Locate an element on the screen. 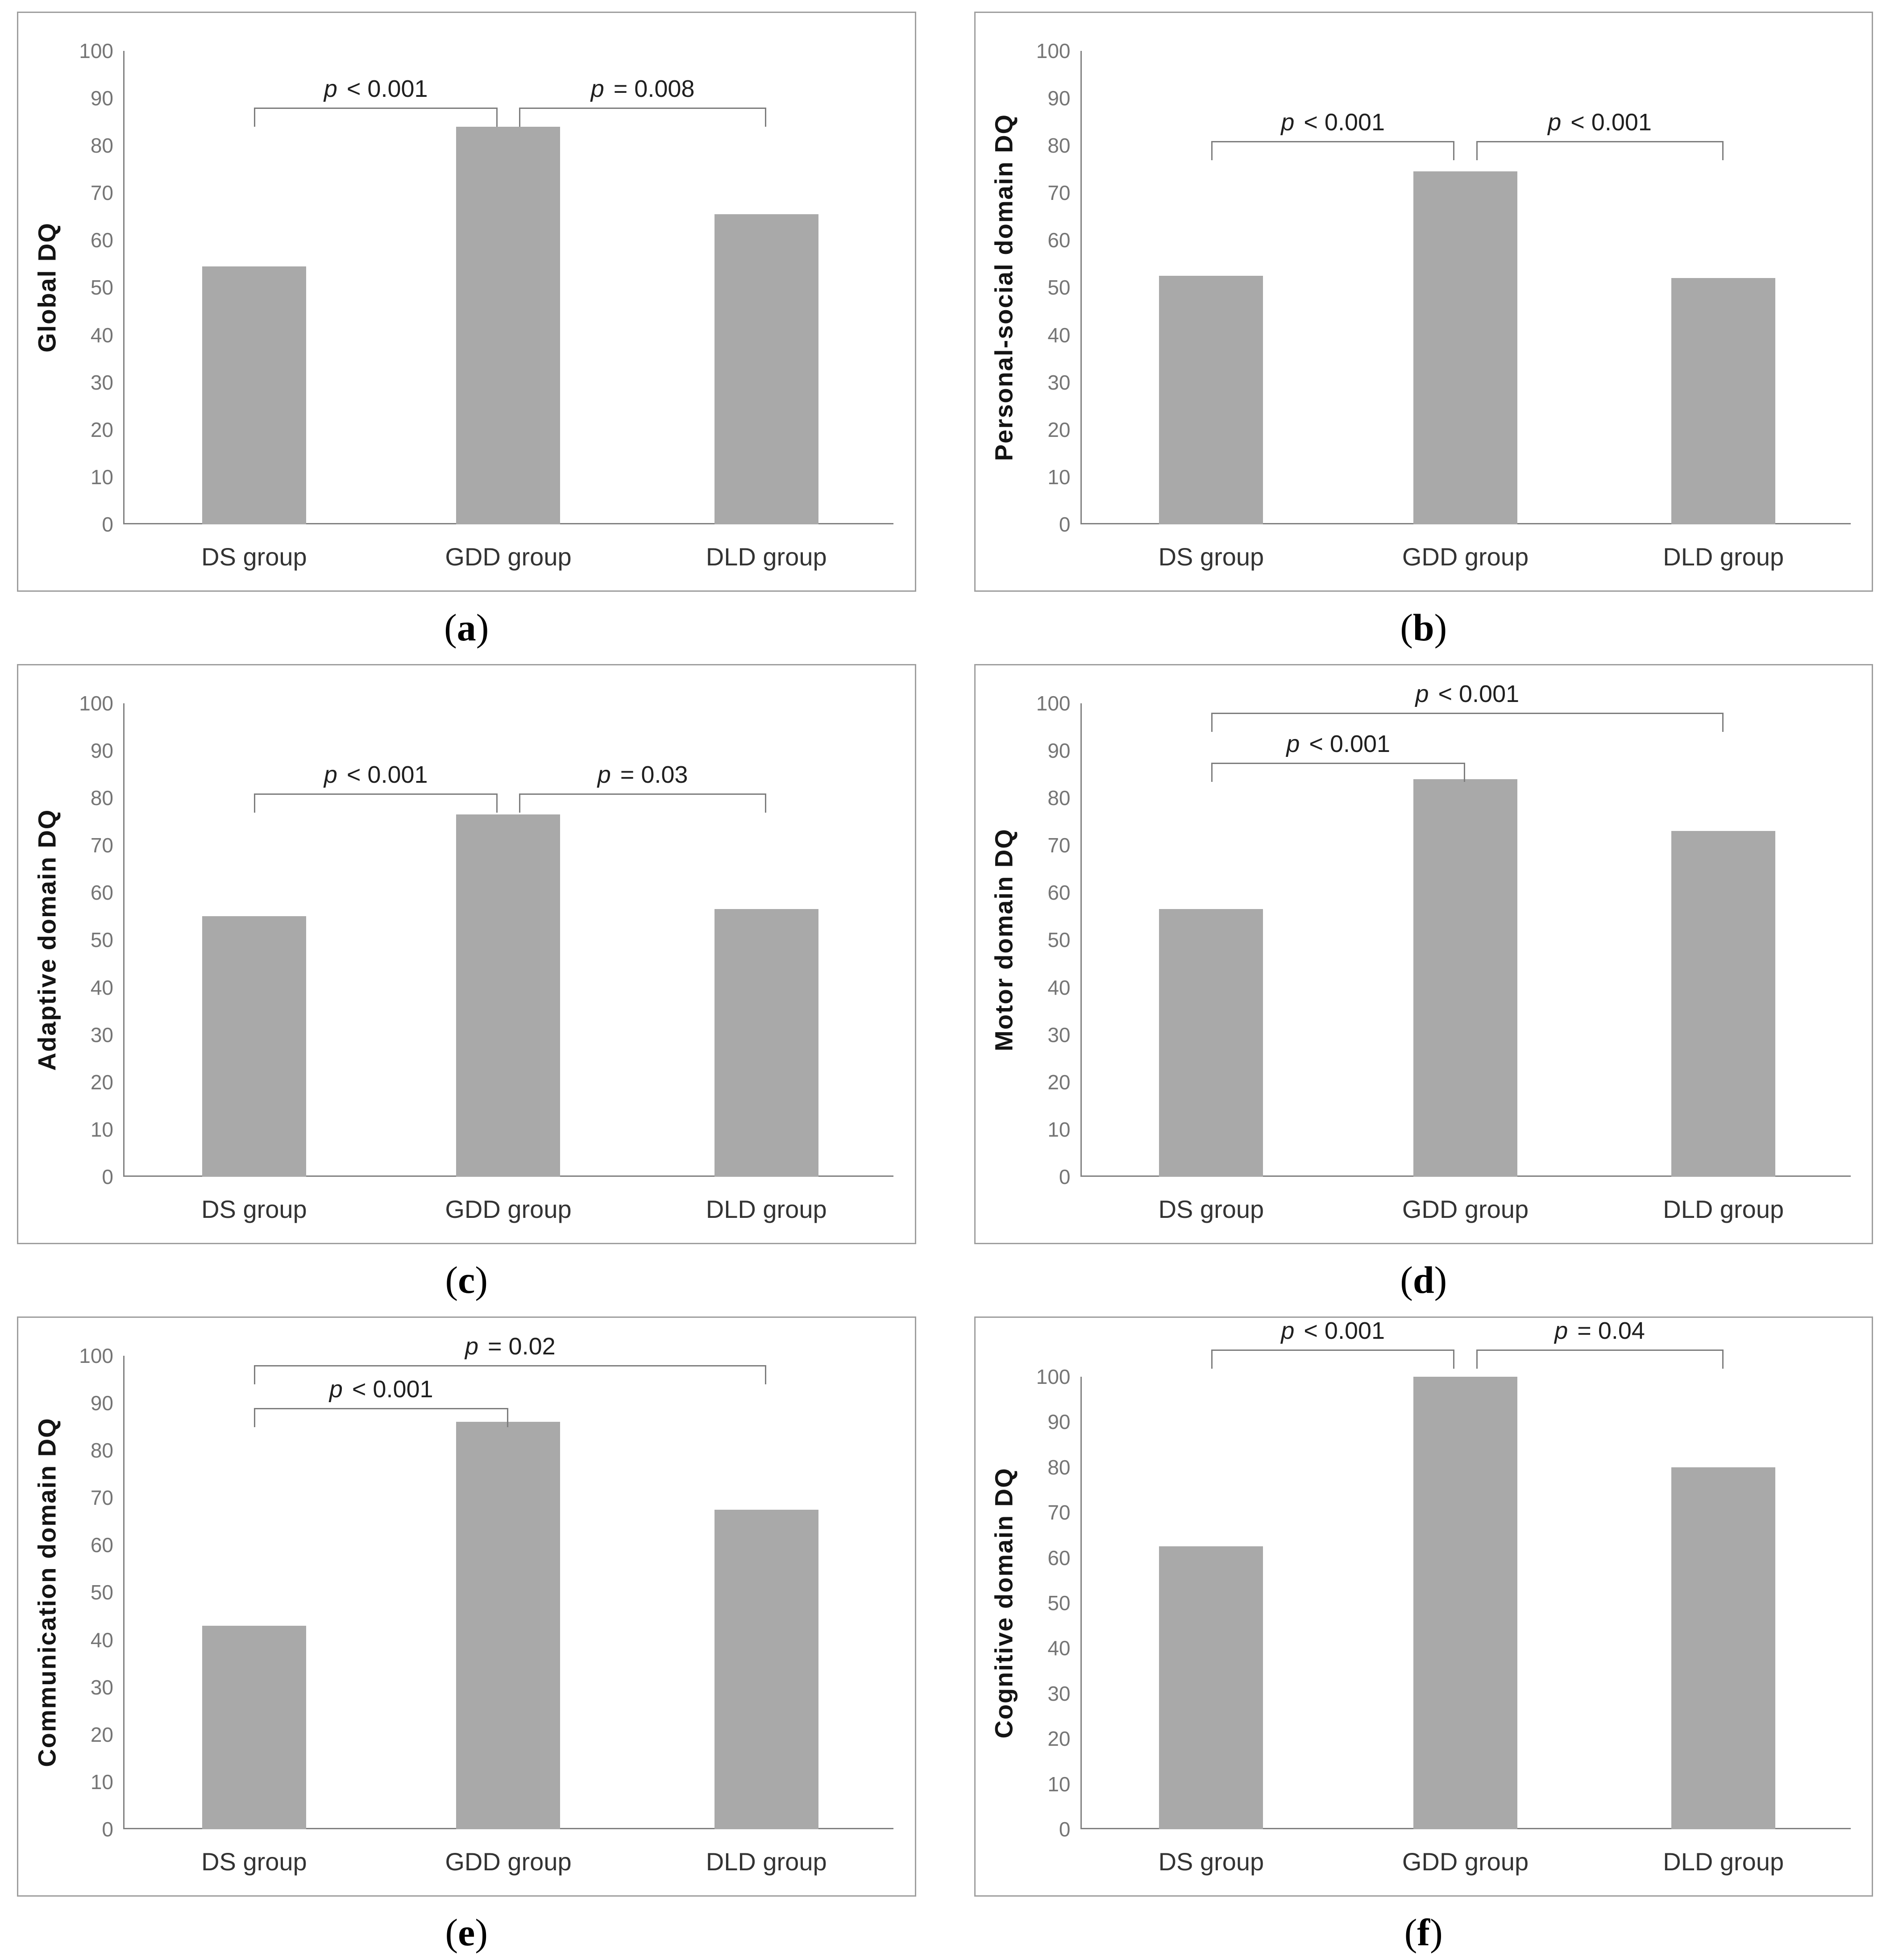 This screenshot has width=1890, height=1960. panel-caption-letter: e is located at coordinates (467, 1932).